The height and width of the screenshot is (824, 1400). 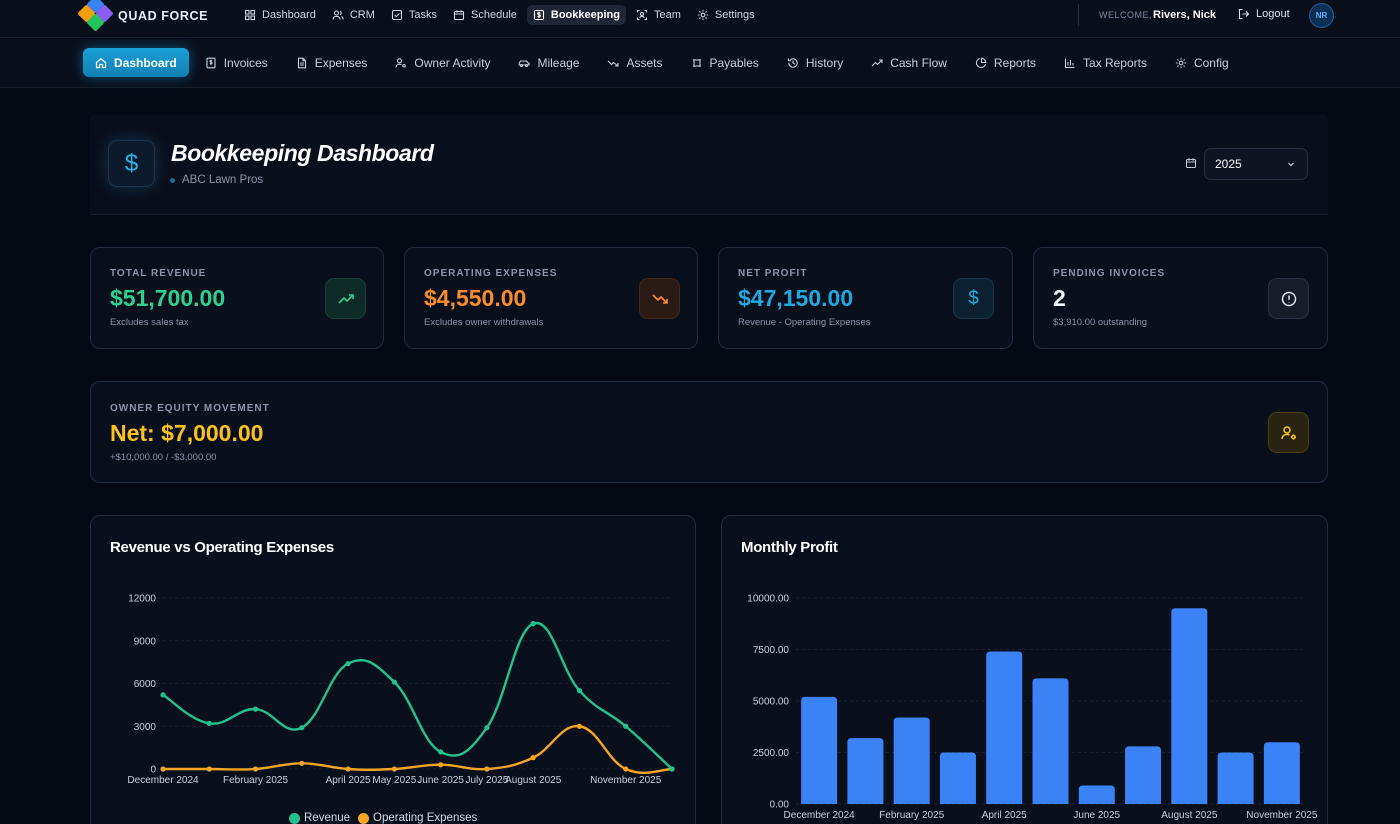 What do you see at coordinates (973, 298) in the screenshot?
I see `dollar-icon: $` at bounding box center [973, 298].